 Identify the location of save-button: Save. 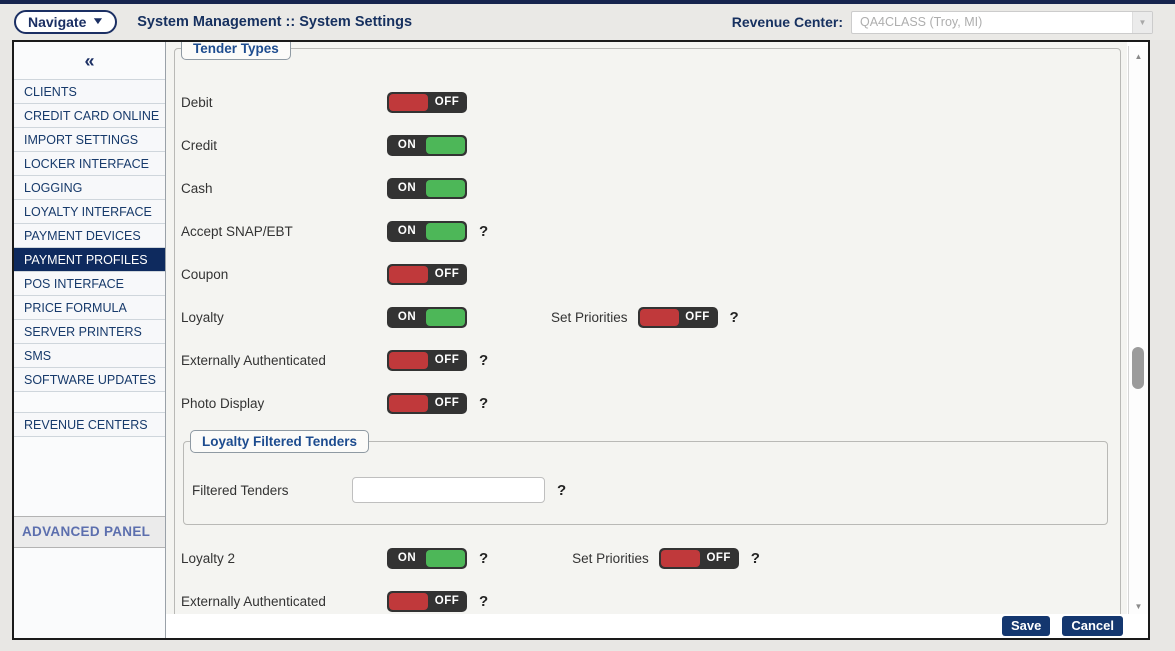
(1026, 626).